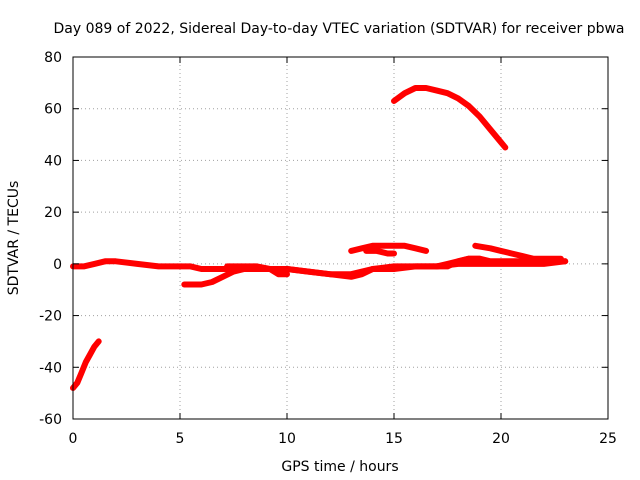 The image size is (640, 480). I want to click on x-tick-label: 5, so click(180, 439).